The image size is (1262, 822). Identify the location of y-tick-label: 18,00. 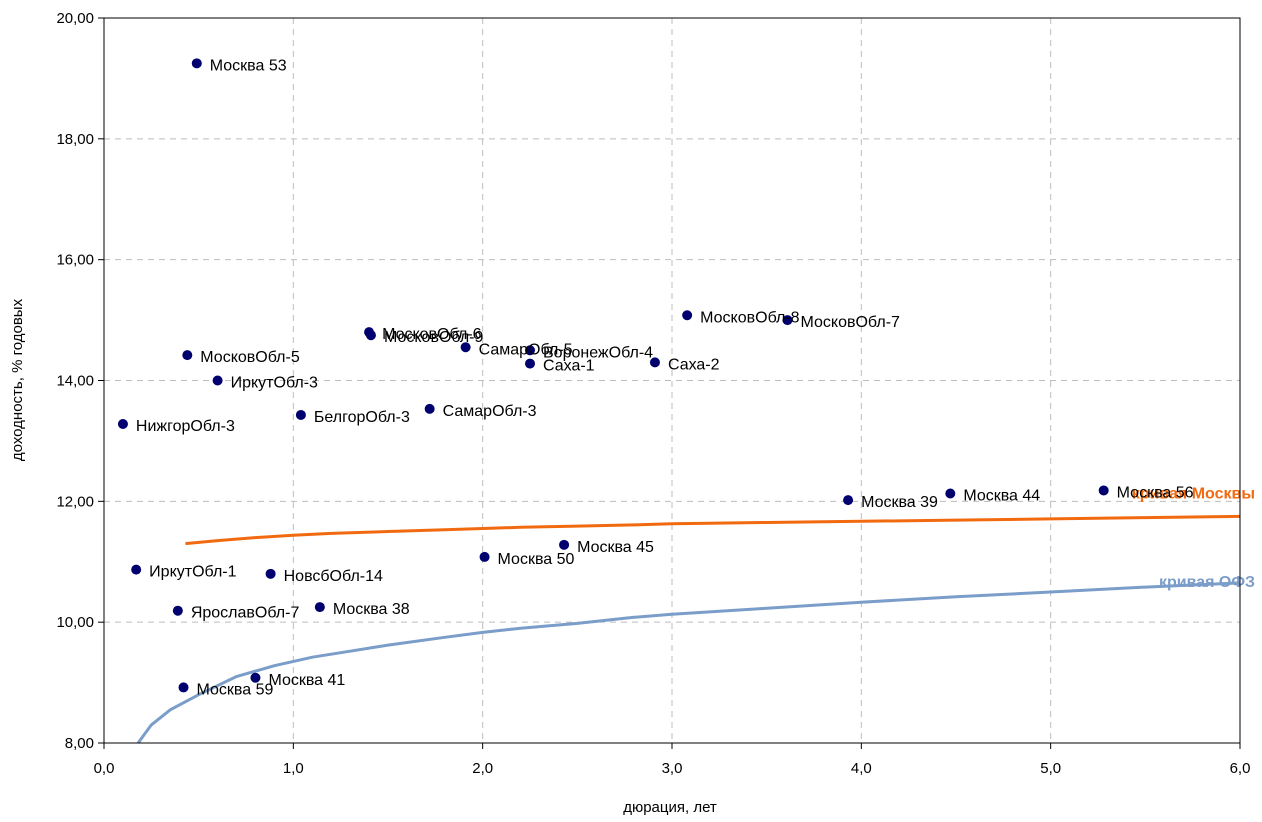
(75, 139).